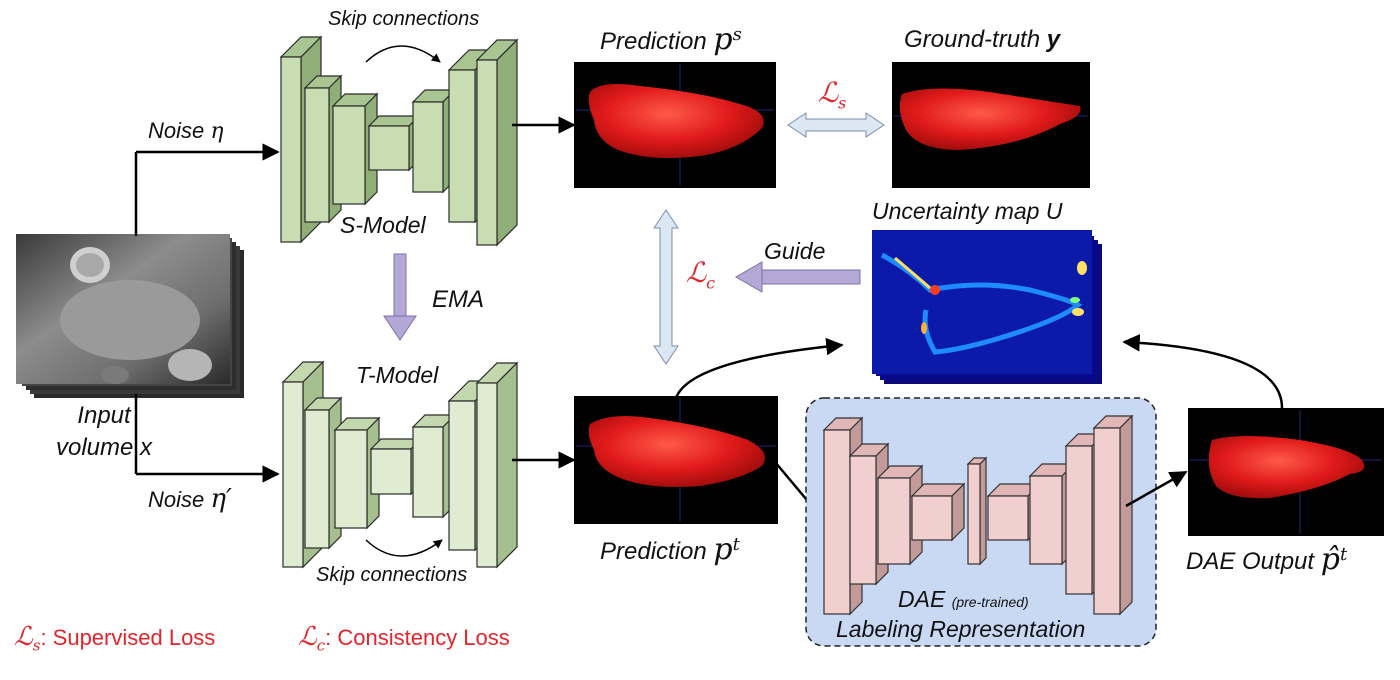  What do you see at coordinates (104, 432) in the screenshot?
I see `input-volume-label: Input volume x` at bounding box center [104, 432].